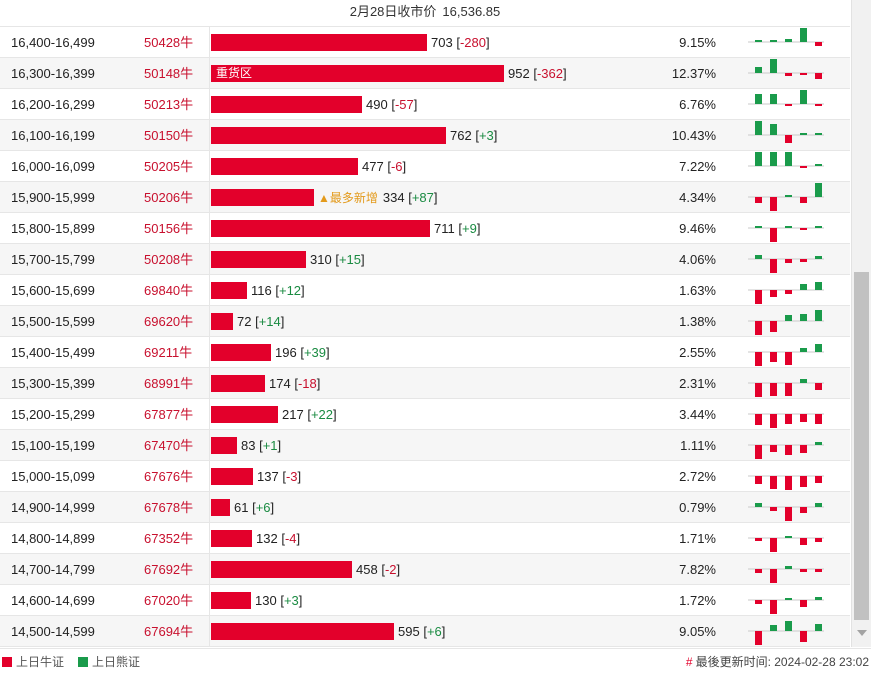  Describe the element at coordinates (378, 198) in the screenshot. I see `volume-value: ▲最多新增 334 [+87]` at that location.